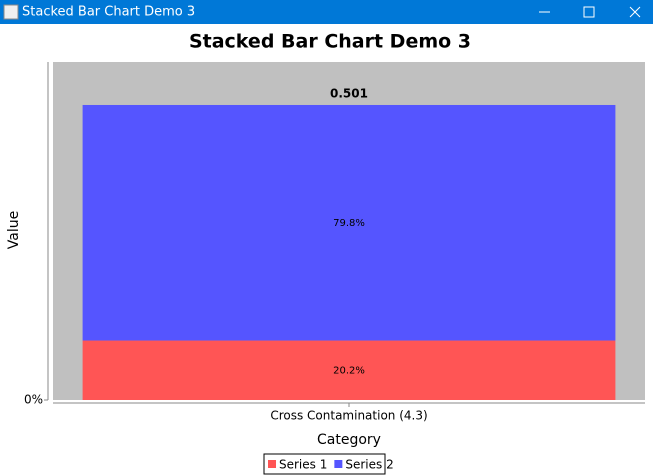 Image resolution: width=653 pixels, height=475 pixels. Describe the element at coordinates (303, 465) in the screenshot. I see `legend-label: Series 1` at that location.